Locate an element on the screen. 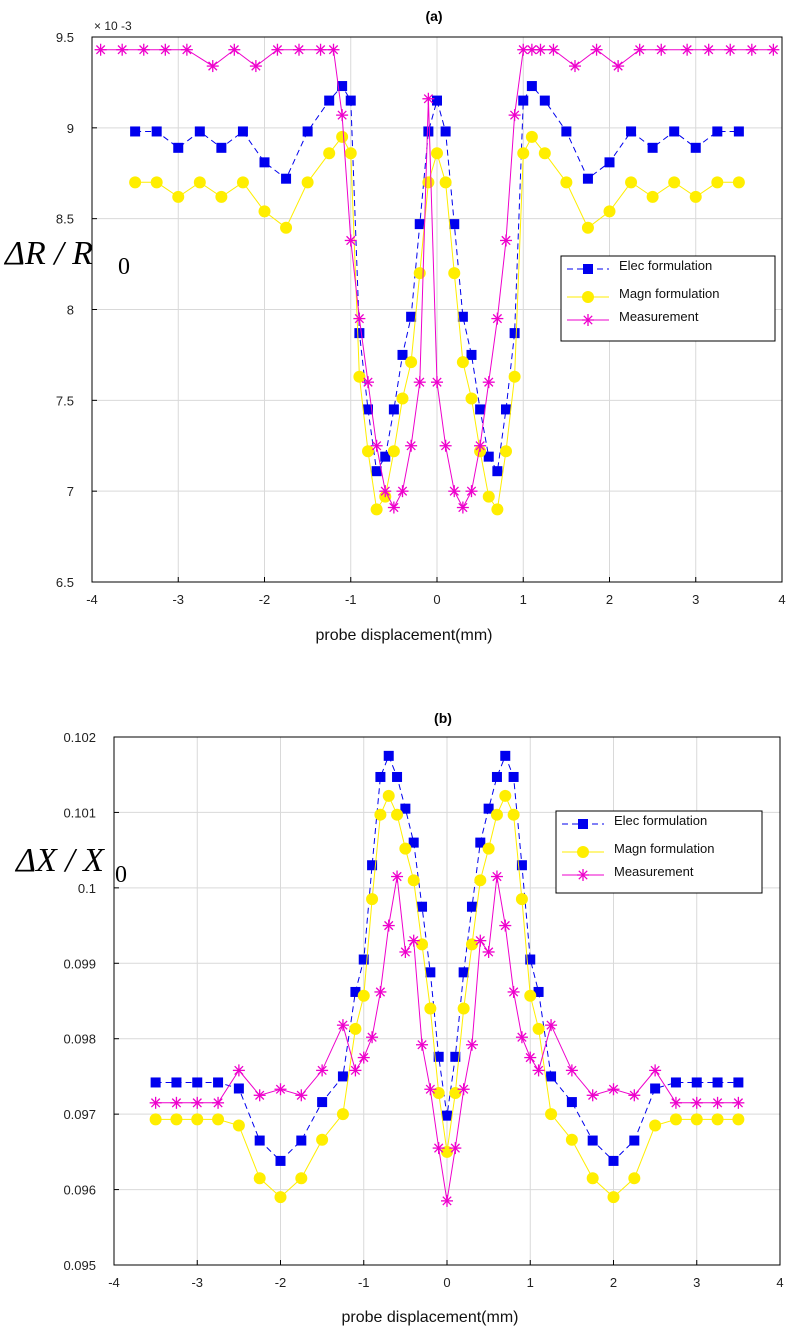 The image size is (796, 1334). x-tick-label: -1 is located at coordinates (351, 599).